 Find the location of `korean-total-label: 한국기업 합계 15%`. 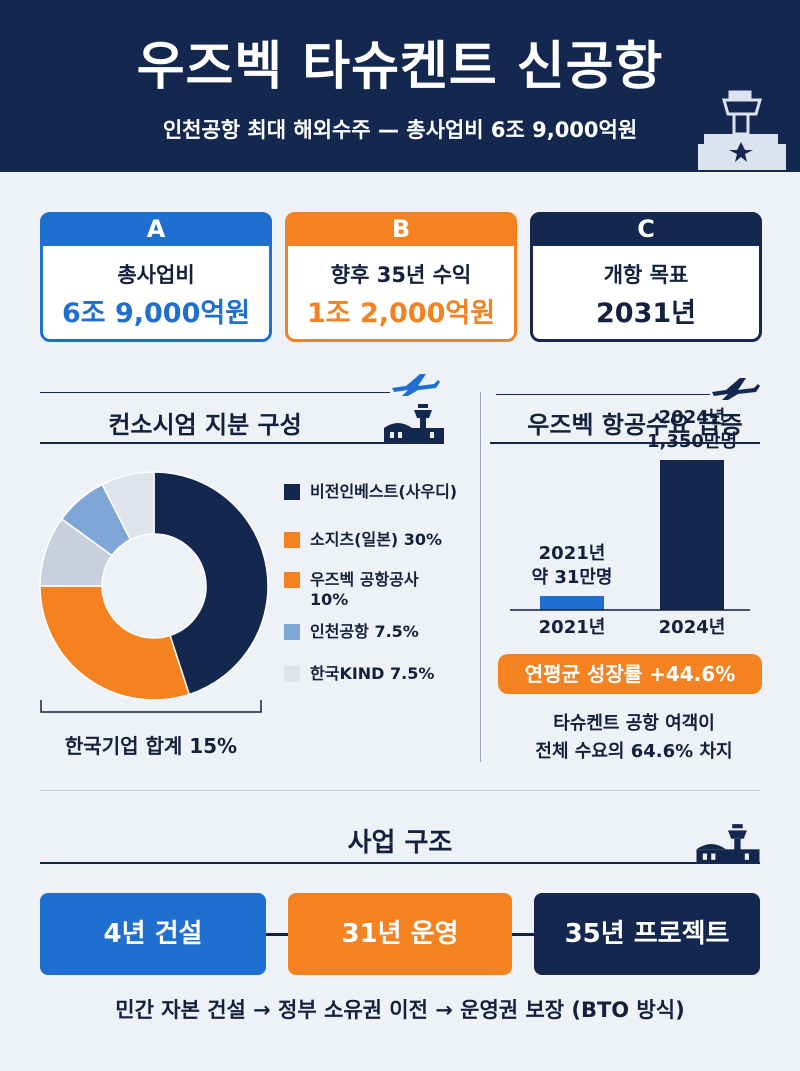

korean-total-label: 한국기업 합계 15% is located at coordinates (151, 744).